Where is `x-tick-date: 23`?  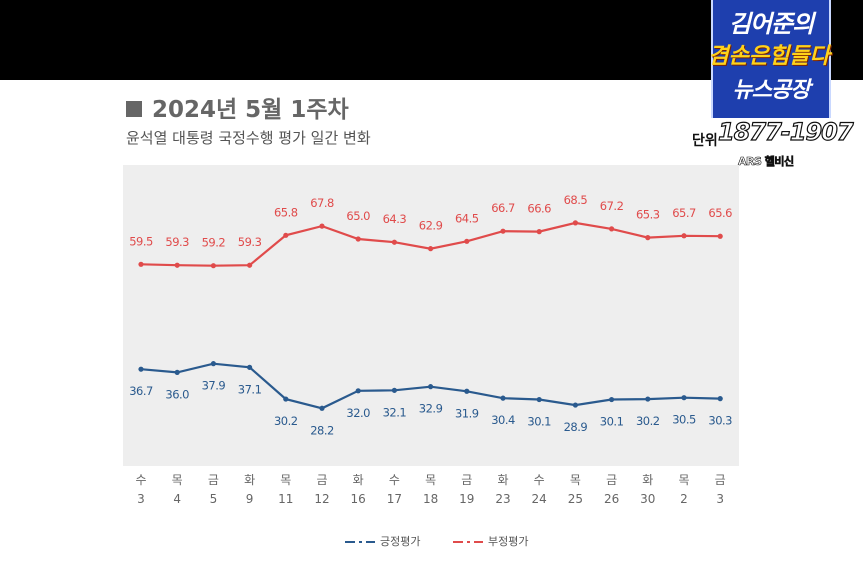 x-tick-date: 23 is located at coordinates (502, 499).